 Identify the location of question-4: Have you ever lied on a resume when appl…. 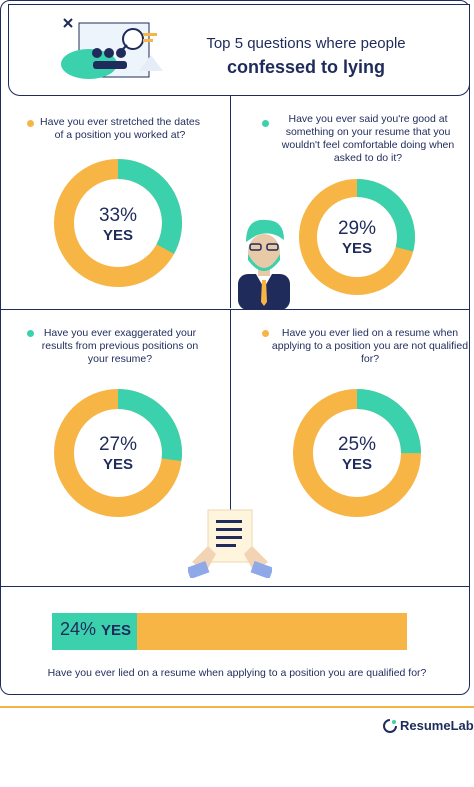
(370, 346).